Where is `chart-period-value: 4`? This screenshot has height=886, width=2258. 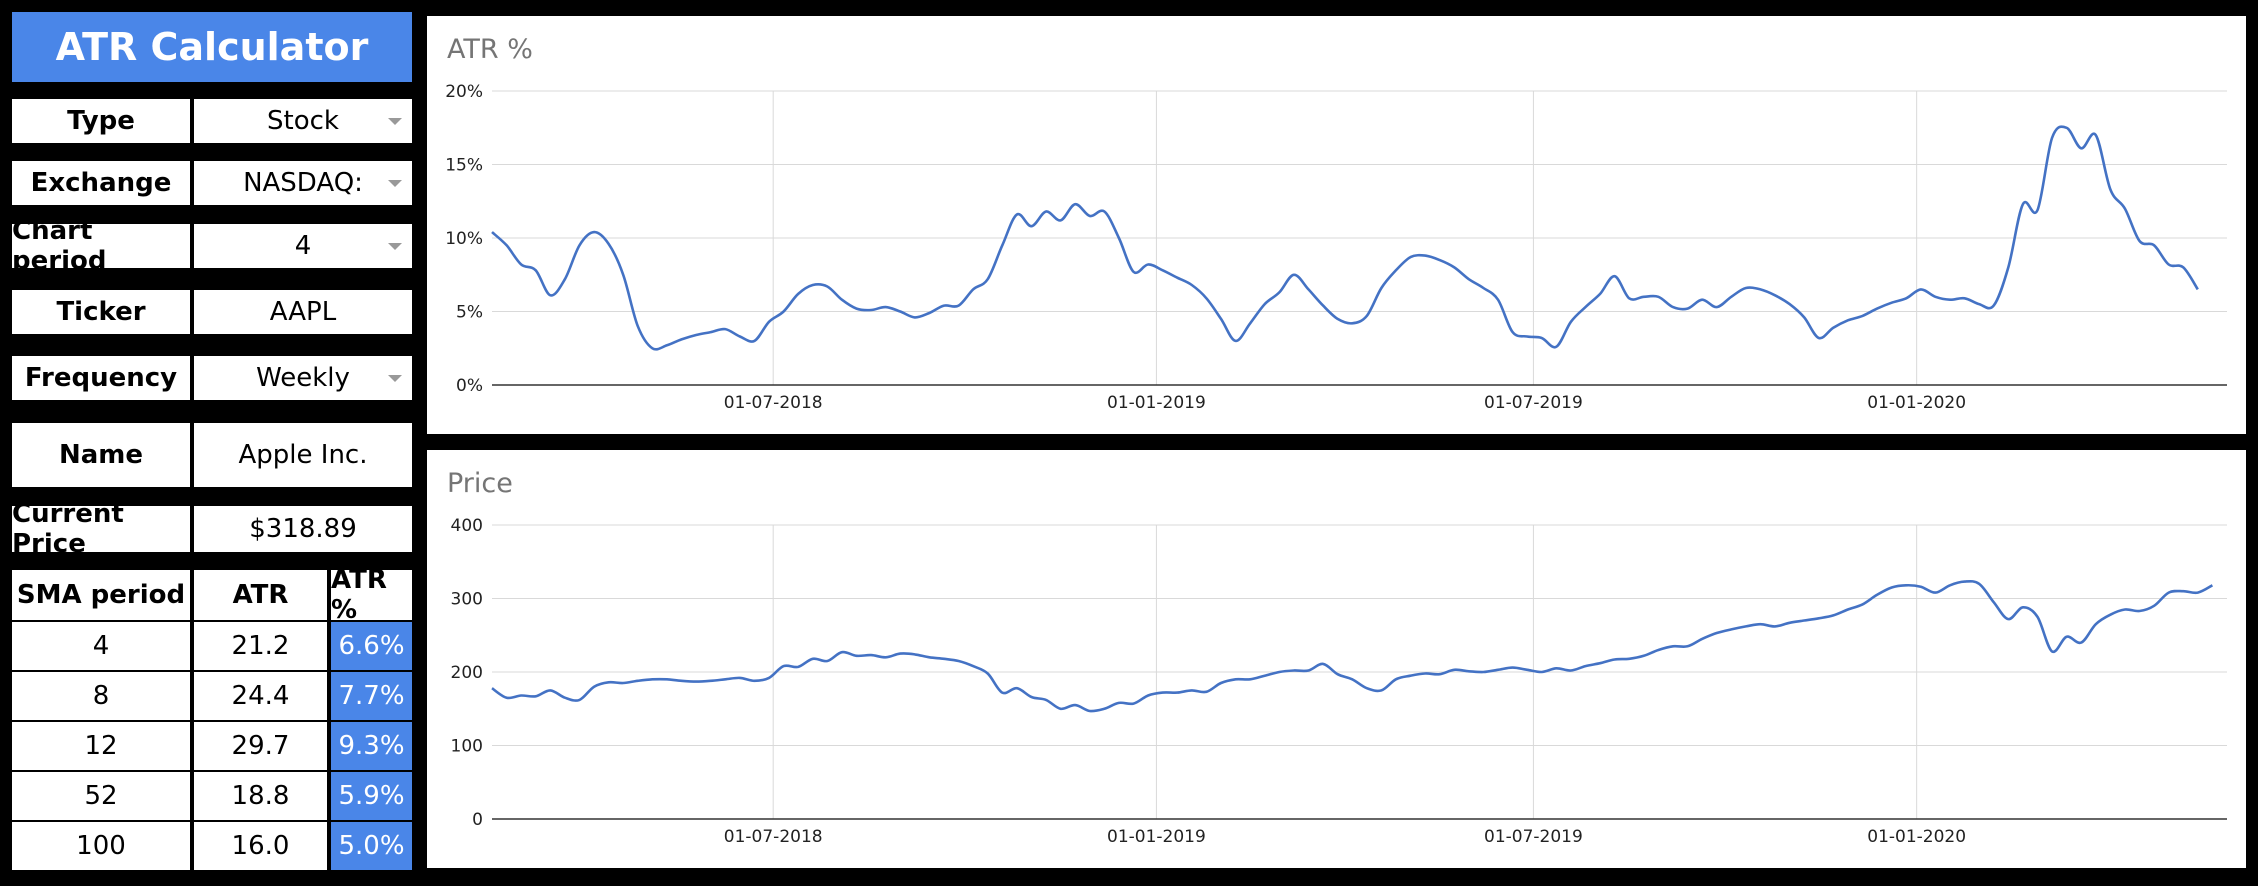 chart-period-value: 4 is located at coordinates (303, 246).